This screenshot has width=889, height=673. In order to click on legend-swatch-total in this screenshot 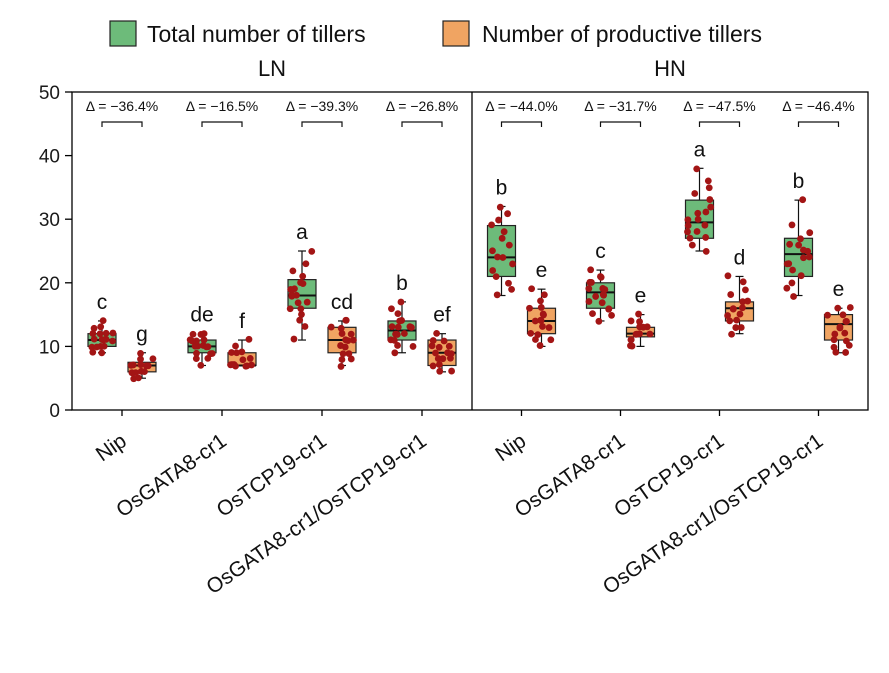, I will do `click(123, 33)`.